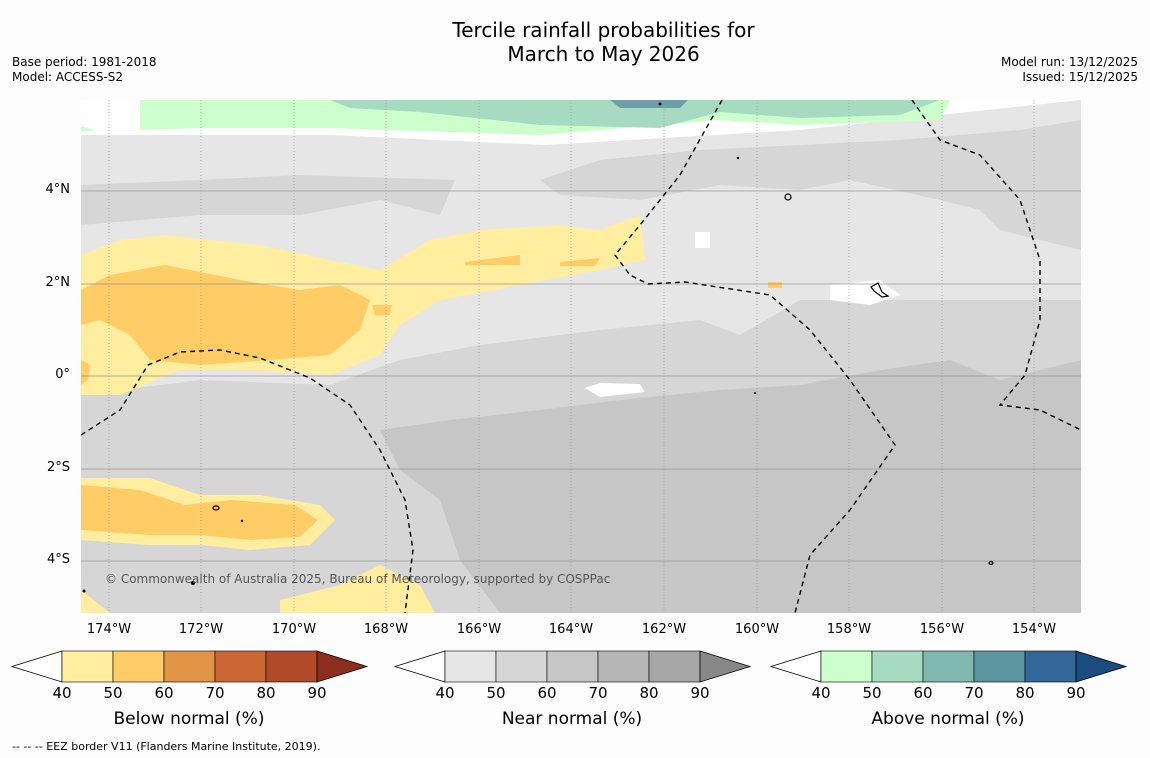 This screenshot has width=1150, height=758. What do you see at coordinates (268, 200) in the screenshot?
I see `near-normal-50-region-north` at bounding box center [268, 200].